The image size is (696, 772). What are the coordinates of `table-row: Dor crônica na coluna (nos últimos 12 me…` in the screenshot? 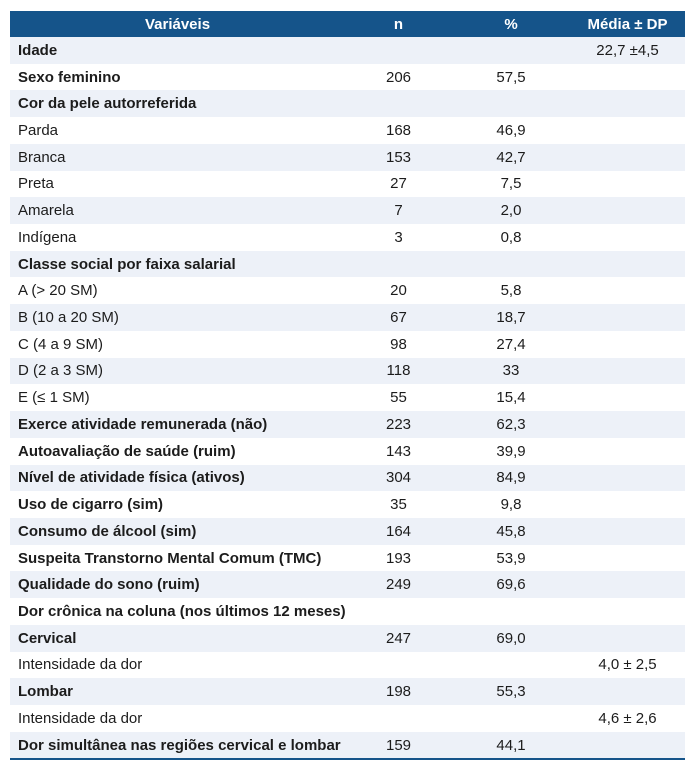 It's located at (347, 611).